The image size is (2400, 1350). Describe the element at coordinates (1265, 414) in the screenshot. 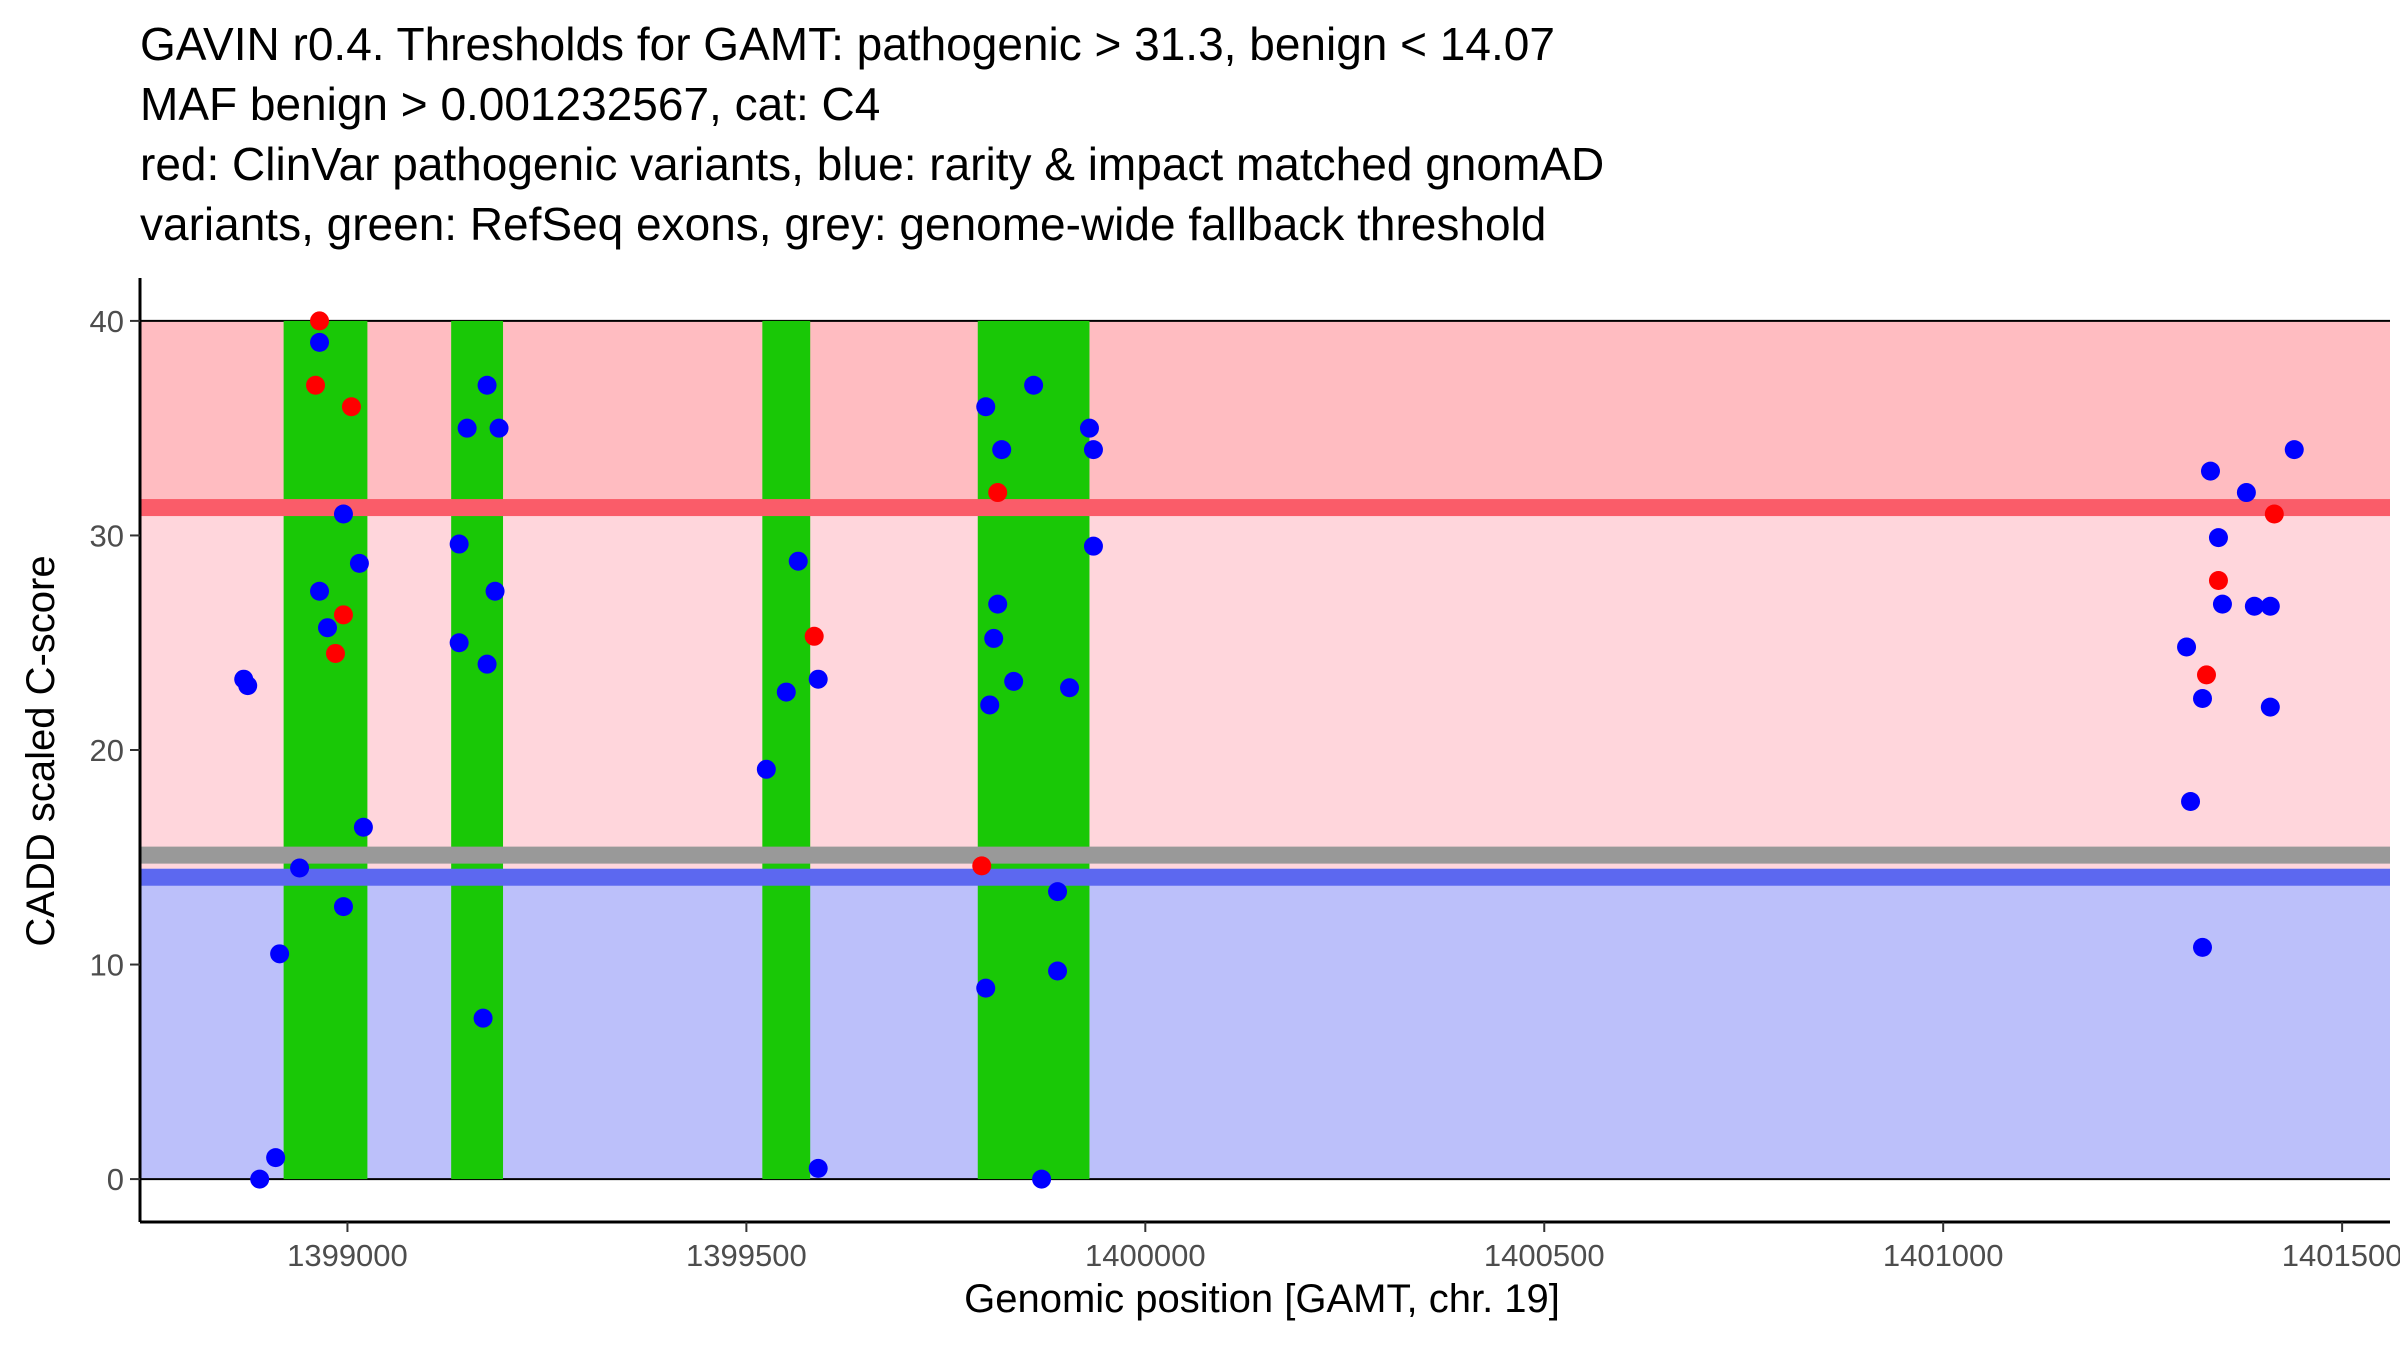

I see `pathogenic-region` at that location.